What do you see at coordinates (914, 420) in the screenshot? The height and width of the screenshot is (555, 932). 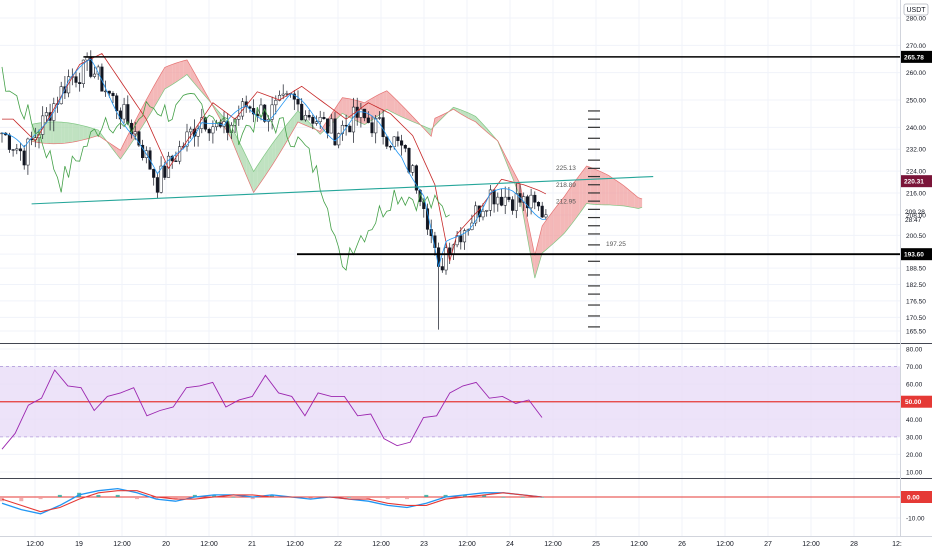 I see `rsi-tick-label: 40.00` at bounding box center [914, 420].